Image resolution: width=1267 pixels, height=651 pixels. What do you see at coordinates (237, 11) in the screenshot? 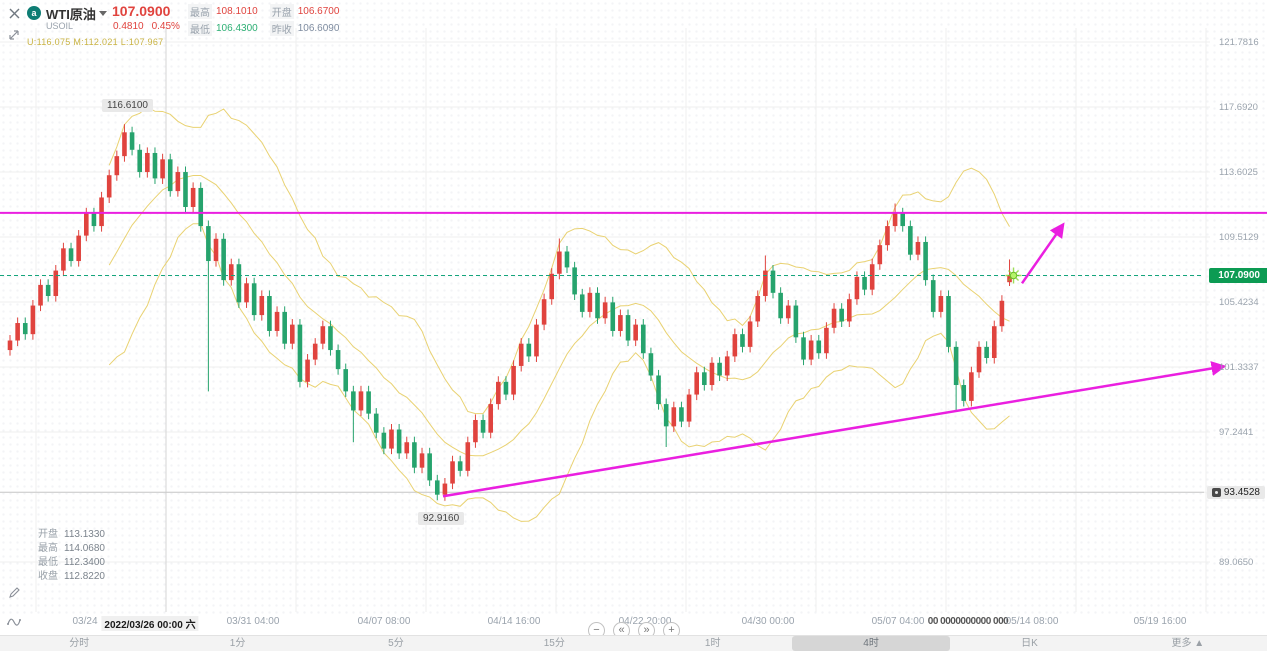
I see `stat-value: 108.1010` at bounding box center [237, 11].